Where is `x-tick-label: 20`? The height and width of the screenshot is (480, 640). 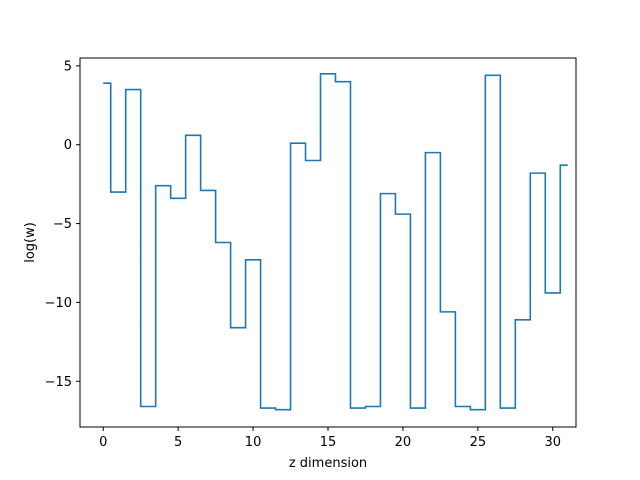
x-tick-label: 20 is located at coordinates (403, 442).